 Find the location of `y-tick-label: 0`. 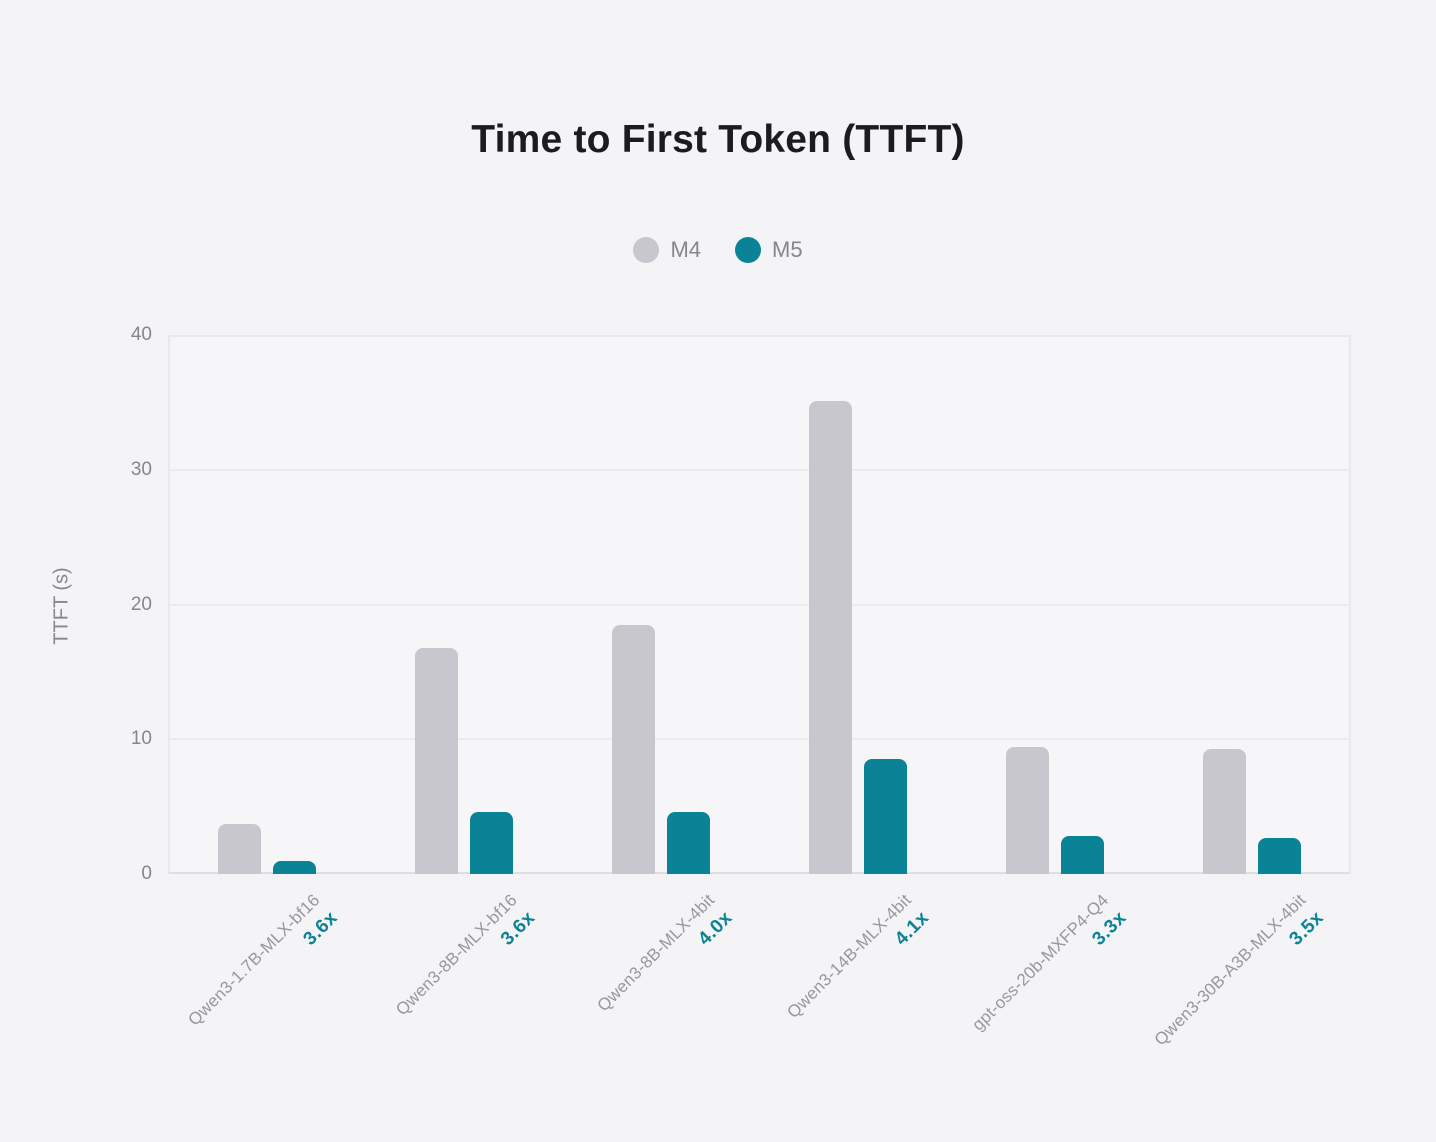

y-tick-label: 0 is located at coordinates (146, 873).